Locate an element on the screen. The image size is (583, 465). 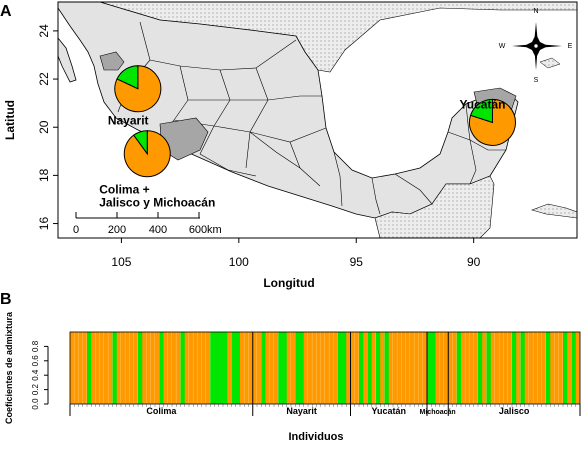
map-y-tick-label: 22 is located at coordinates (44, 79).